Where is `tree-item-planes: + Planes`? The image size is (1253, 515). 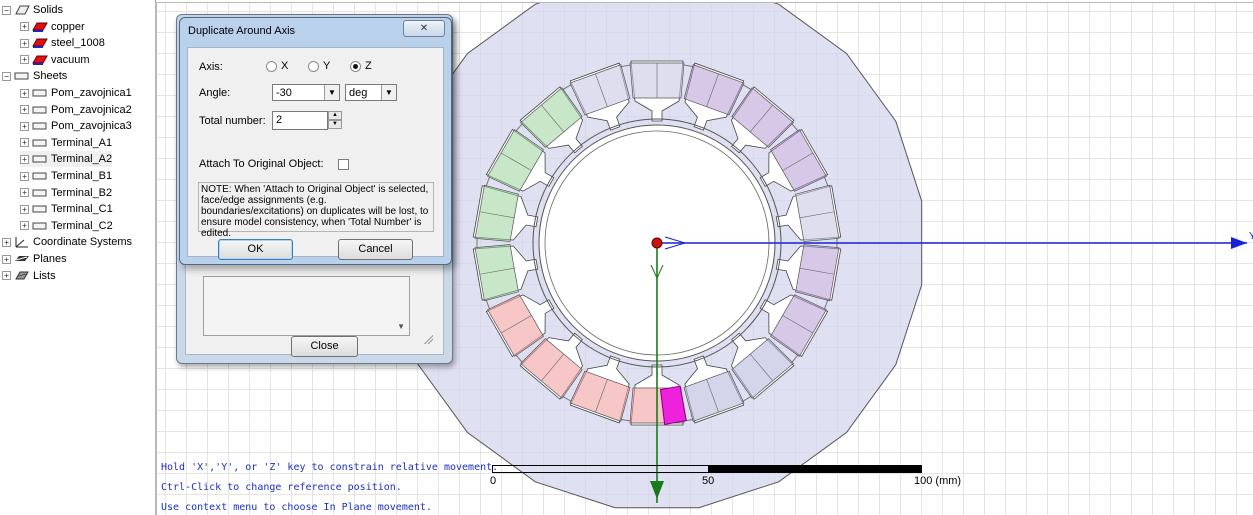
tree-item-planes: + Planes is located at coordinates (34, 259).